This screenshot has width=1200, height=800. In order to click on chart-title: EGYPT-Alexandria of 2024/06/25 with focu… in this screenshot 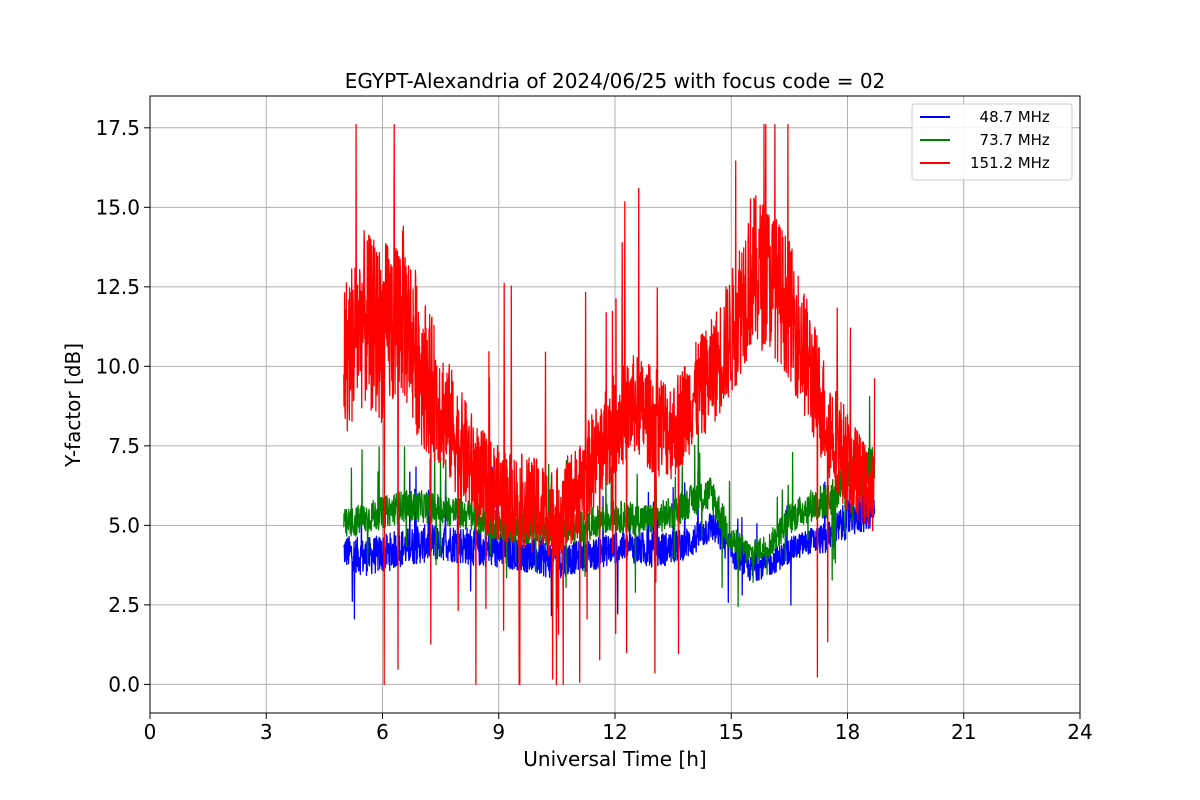, I will do `click(615, 81)`.